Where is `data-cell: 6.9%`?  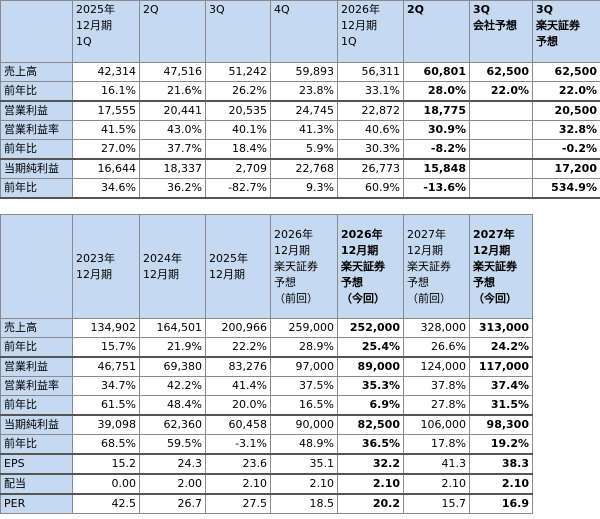
data-cell: 6.9% is located at coordinates (370, 405).